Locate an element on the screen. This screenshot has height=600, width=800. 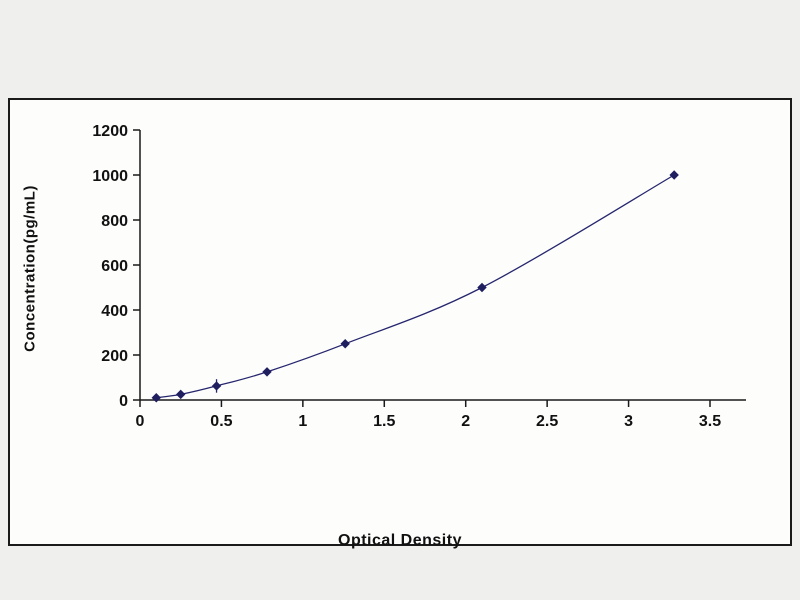
x-tick-label: 1.5 is located at coordinates (384, 421).